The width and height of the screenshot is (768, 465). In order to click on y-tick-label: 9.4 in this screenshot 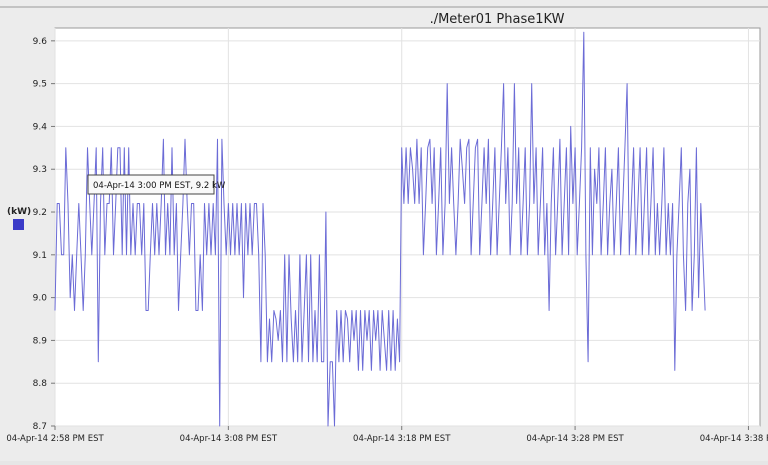, I will do `click(40, 127)`.